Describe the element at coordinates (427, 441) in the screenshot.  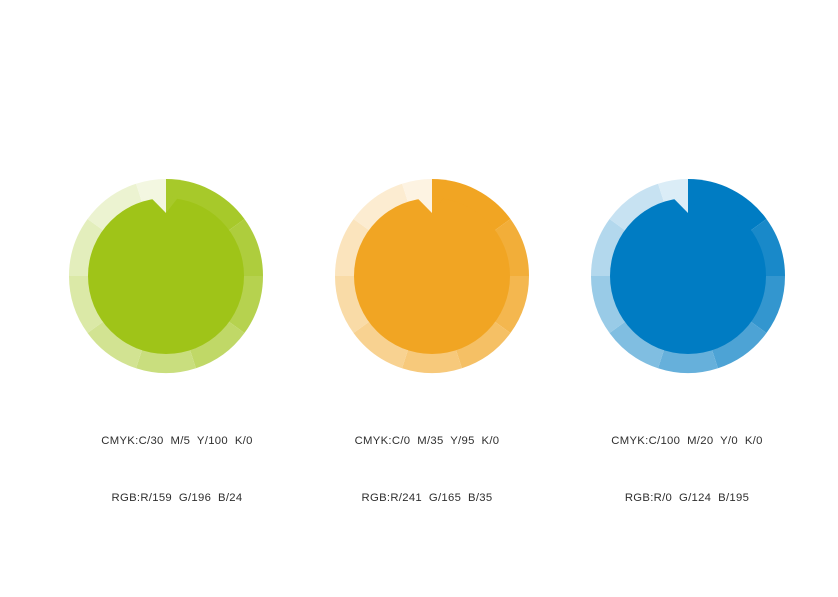
I see `cmyk-label: CMYK:C/0 M/35 Y/95 K/0` at that location.